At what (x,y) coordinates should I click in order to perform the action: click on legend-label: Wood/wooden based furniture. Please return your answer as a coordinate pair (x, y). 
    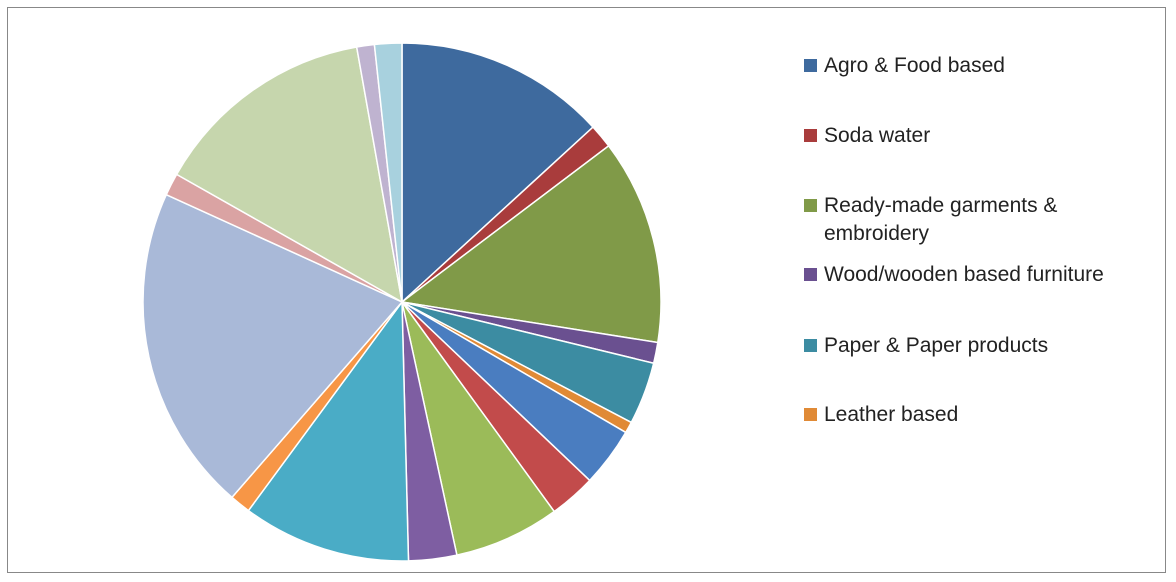
    Looking at the image, I should click on (964, 274).